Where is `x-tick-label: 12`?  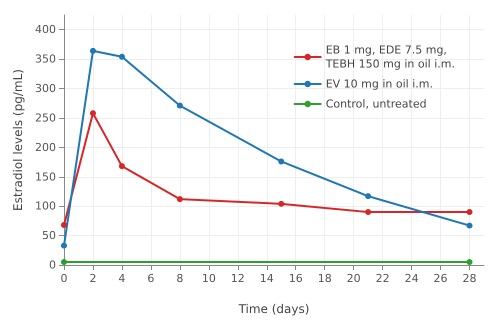 x-tick-label: 12 is located at coordinates (237, 278).